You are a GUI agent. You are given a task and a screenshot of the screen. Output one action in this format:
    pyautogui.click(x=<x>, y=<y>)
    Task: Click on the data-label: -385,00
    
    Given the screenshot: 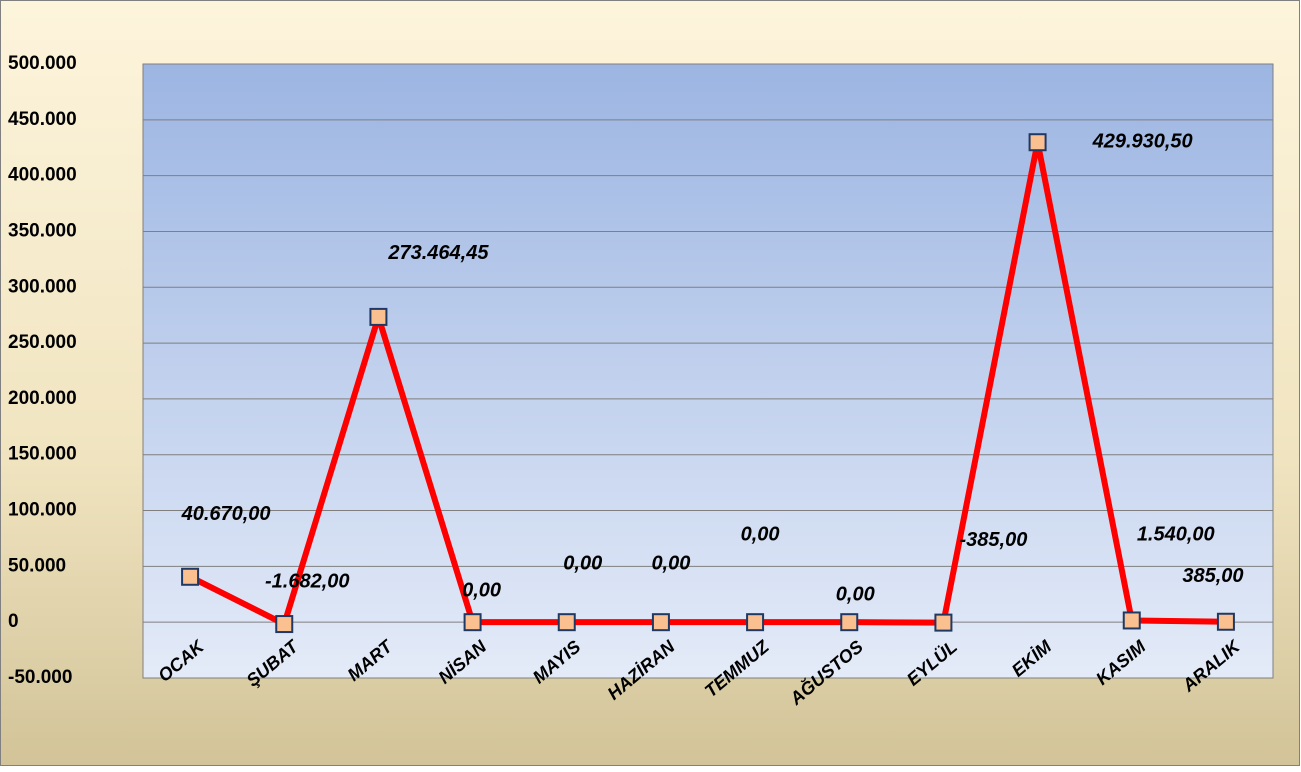 What is the action you would take?
    pyautogui.click(x=993, y=540)
    